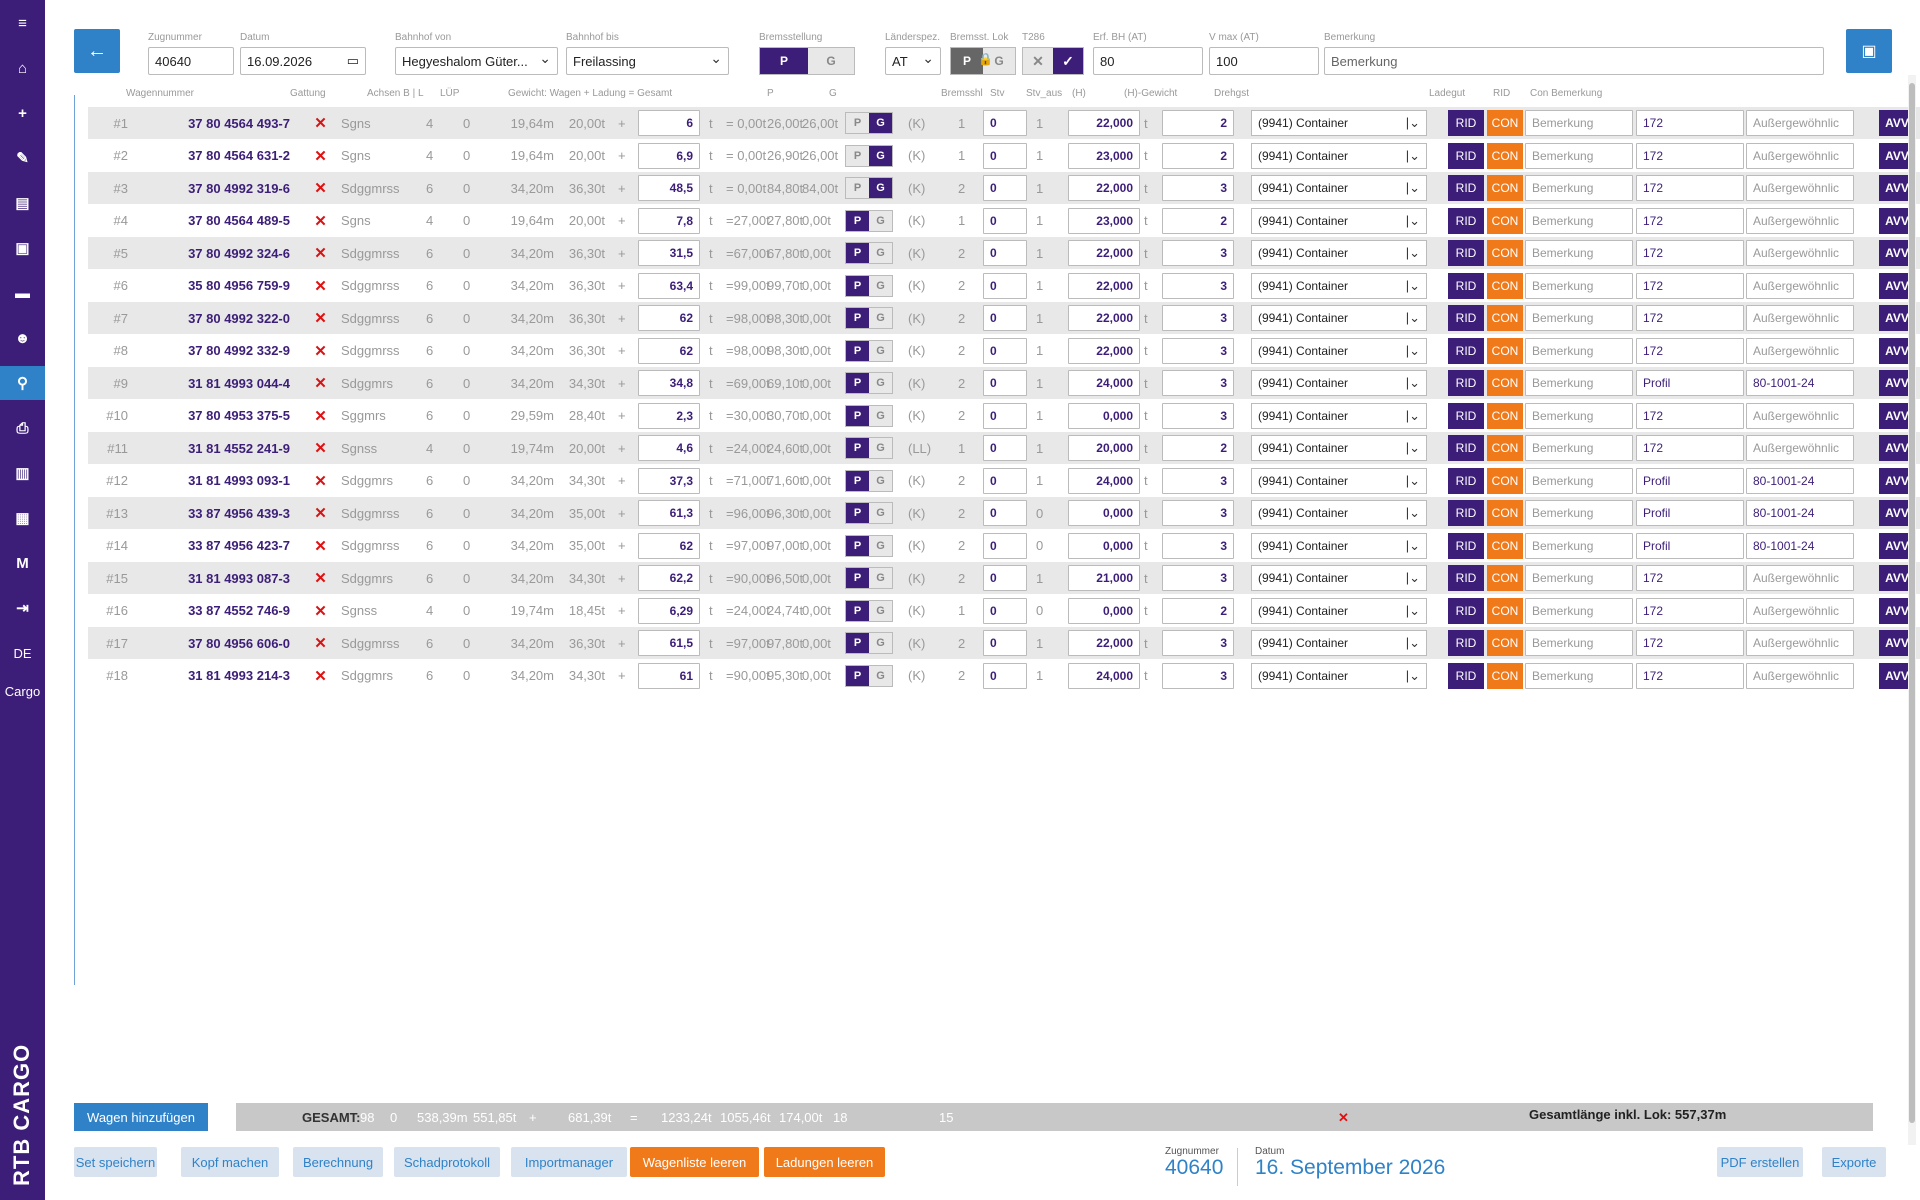 This screenshot has height=1200, width=1920. I want to click on exporte-button: Exporte, so click(1854, 1162).